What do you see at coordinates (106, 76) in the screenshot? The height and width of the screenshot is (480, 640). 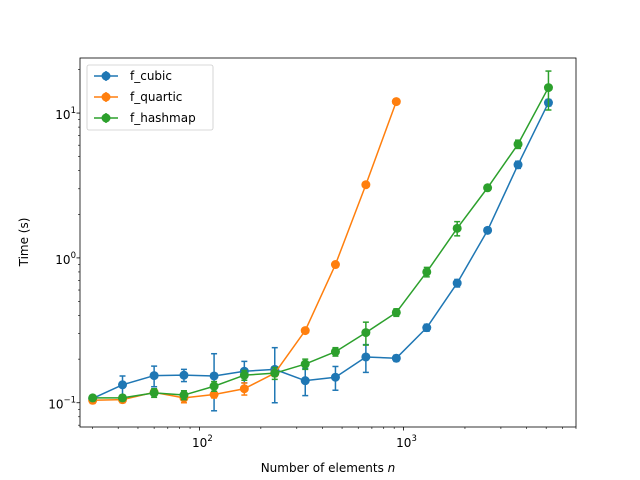 I see `legend-marker-f-cubic` at bounding box center [106, 76].